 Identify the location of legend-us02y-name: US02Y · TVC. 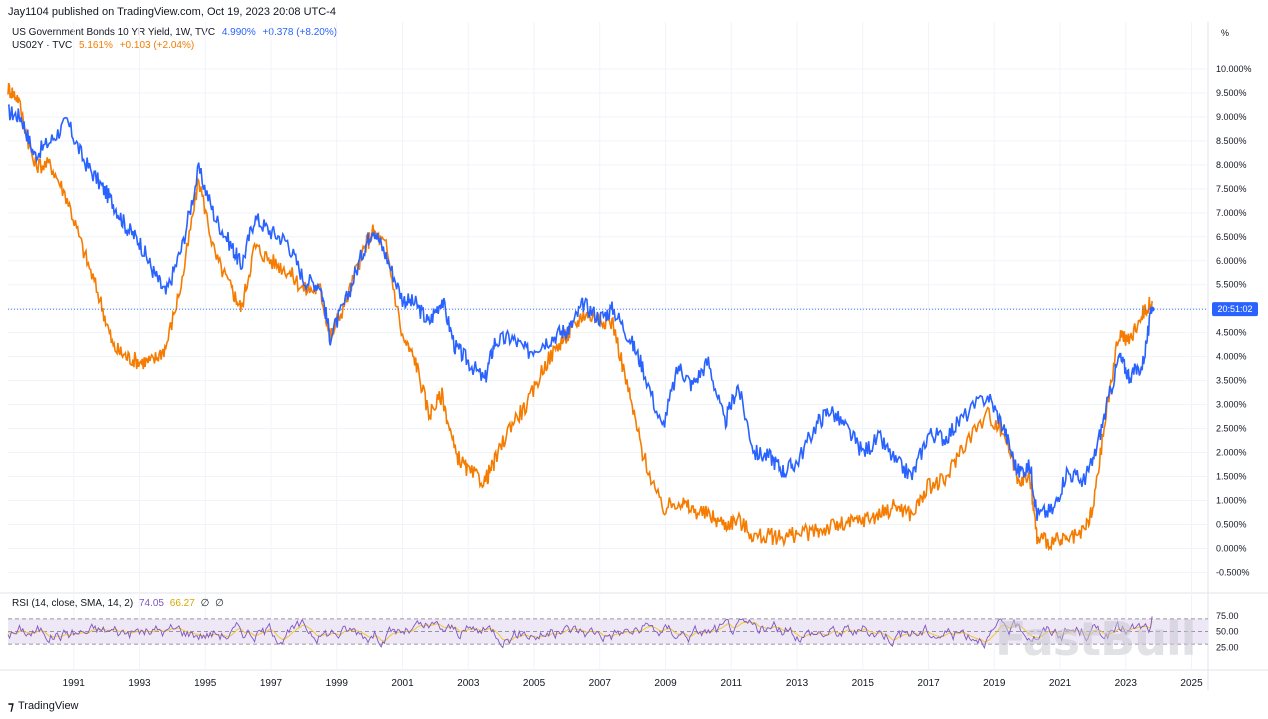
(42, 45).